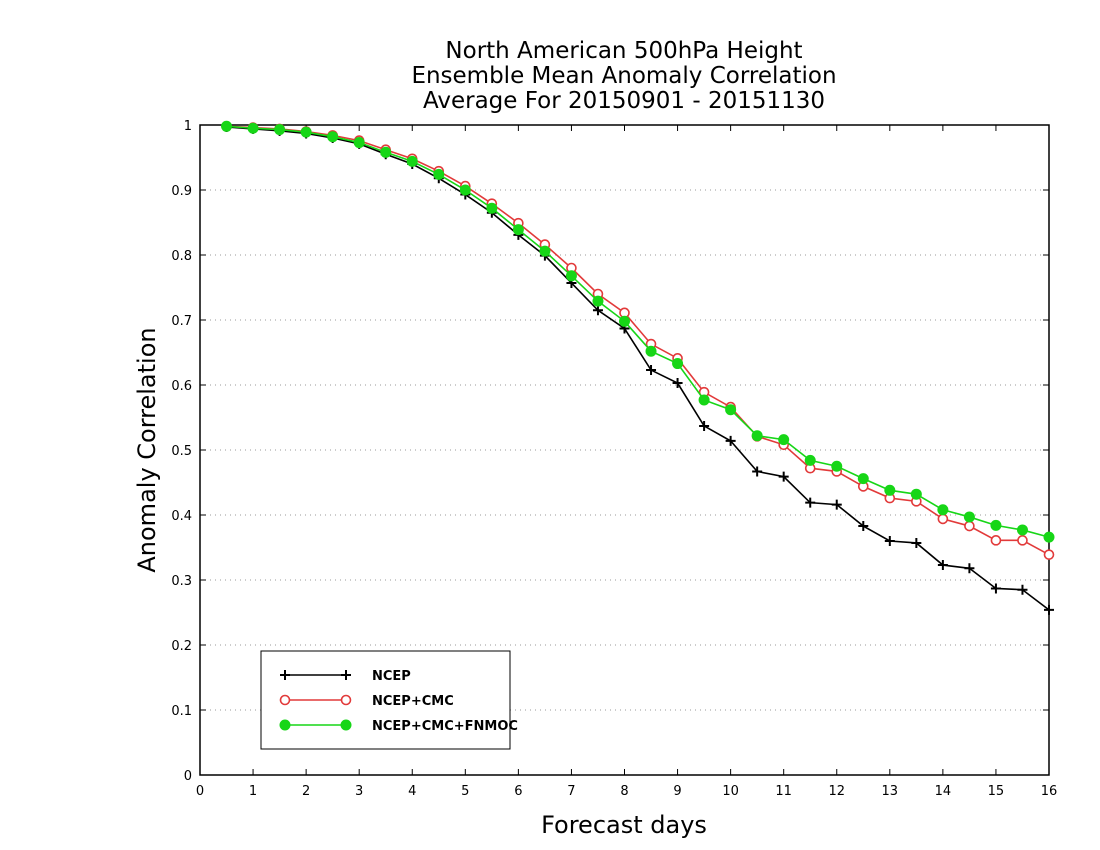  Describe the element at coordinates (181, 451) in the screenshot. I see `y-tick-label: 0.5` at that location.